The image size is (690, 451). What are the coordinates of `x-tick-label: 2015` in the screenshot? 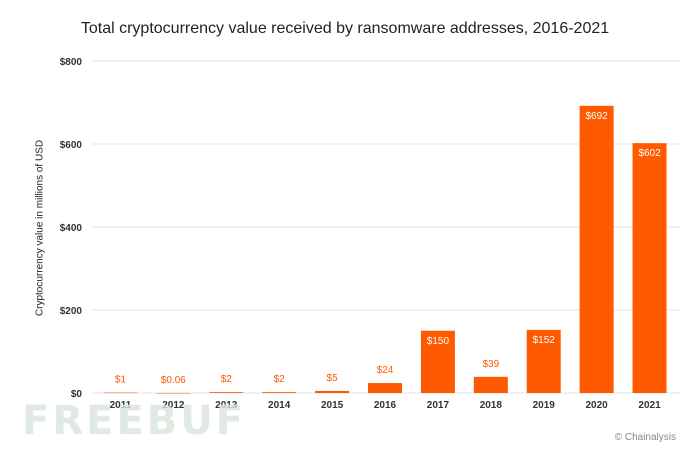 It's located at (332, 405).